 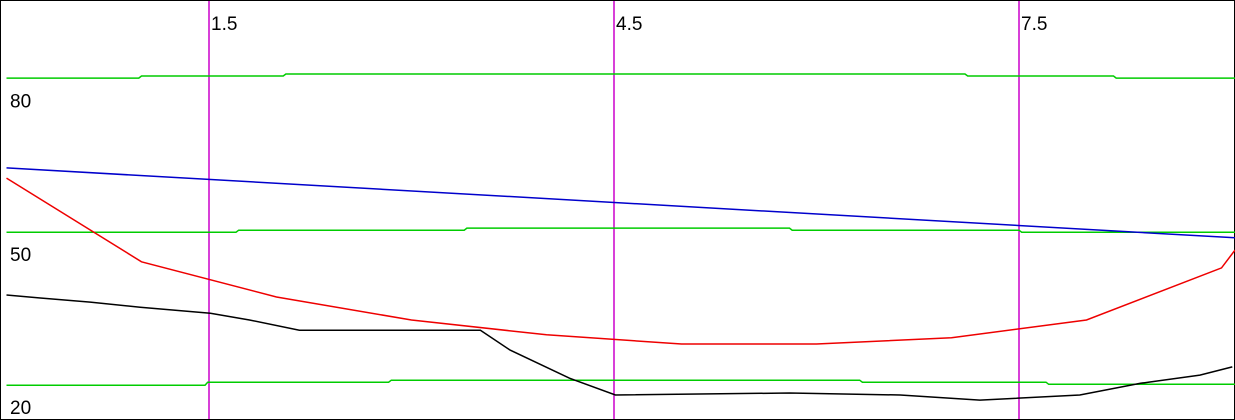 I want to click on x-tick-label: 1.5, so click(x=224, y=24).